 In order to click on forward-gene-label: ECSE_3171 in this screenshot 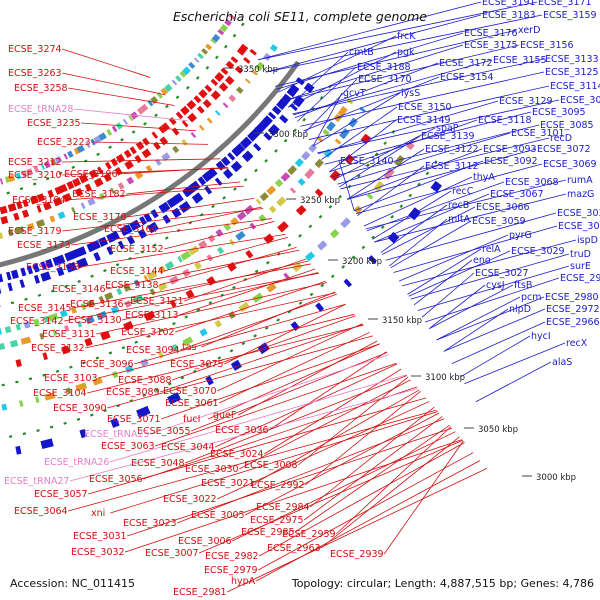, I will do `click(565, 4)`.